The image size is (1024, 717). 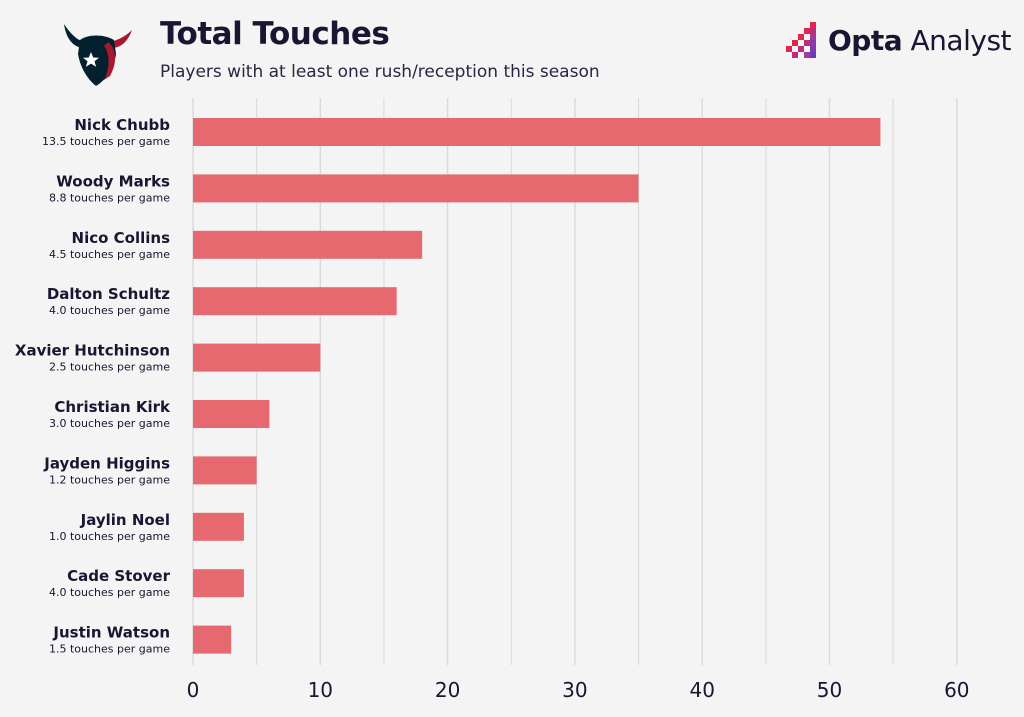 I want to click on category-sublabel: 4.5 touches per game, so click(x=109, y=254).